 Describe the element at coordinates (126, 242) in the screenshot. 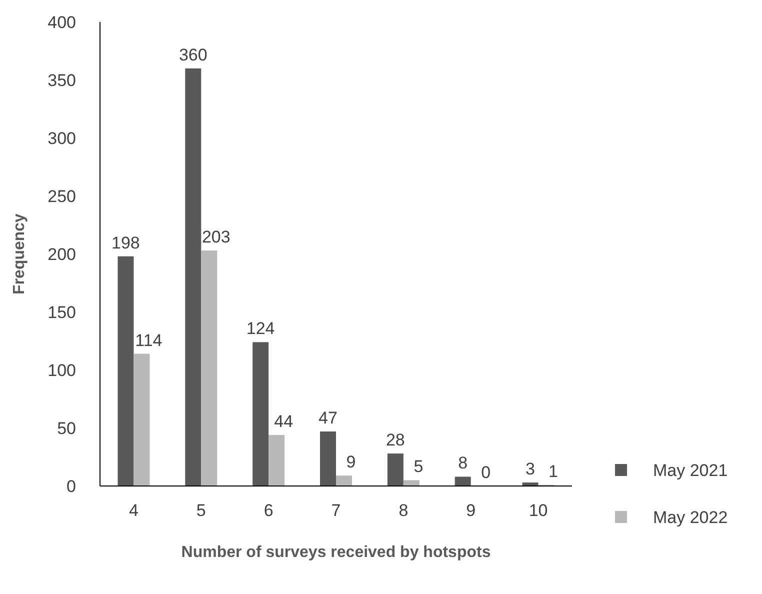

I see `data-label: 198` at that location.